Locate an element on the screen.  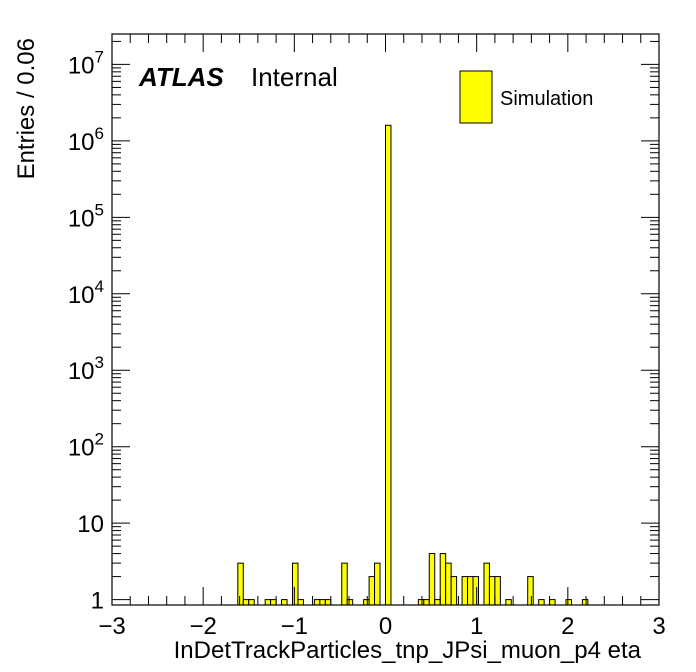
y-tick-label: 10² is located at coordinates (86, 446).